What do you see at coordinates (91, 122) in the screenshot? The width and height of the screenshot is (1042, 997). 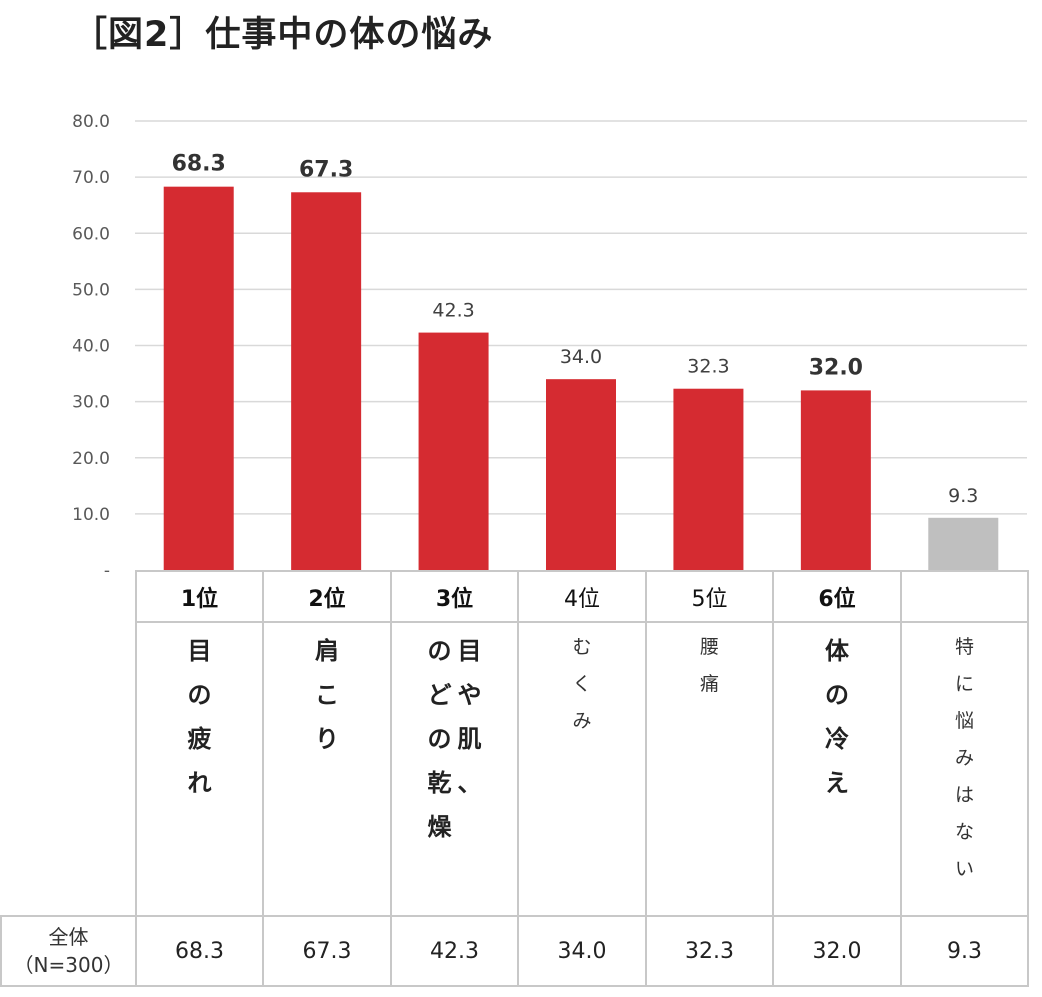 I see `y-tick-label: 80.0` at bounding box center [91, 122].